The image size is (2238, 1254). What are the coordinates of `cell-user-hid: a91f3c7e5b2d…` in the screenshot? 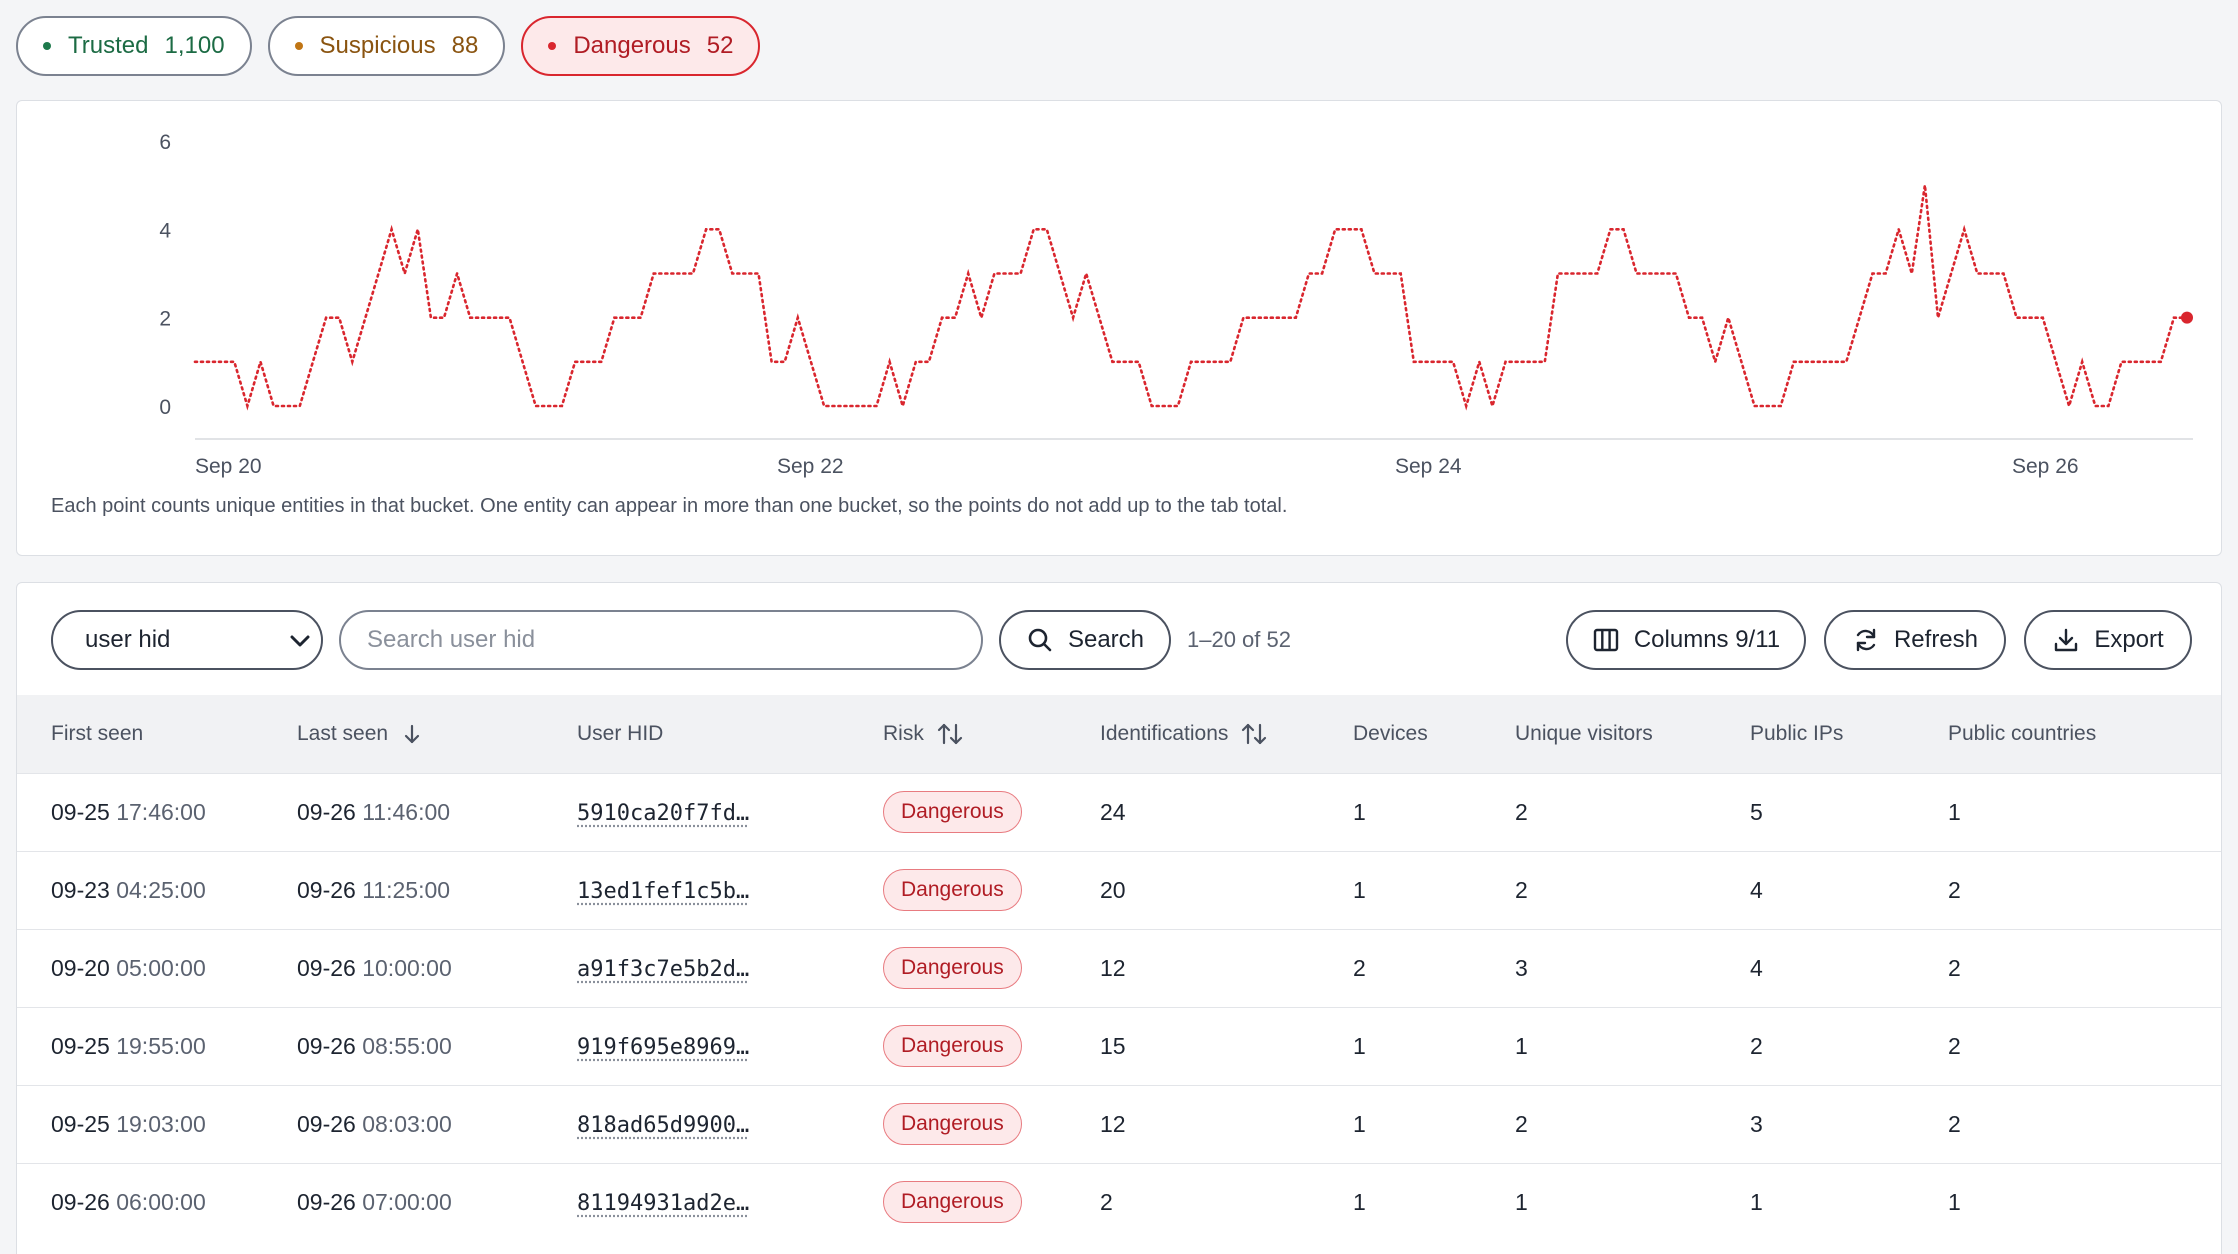 It's located at (730, 968).